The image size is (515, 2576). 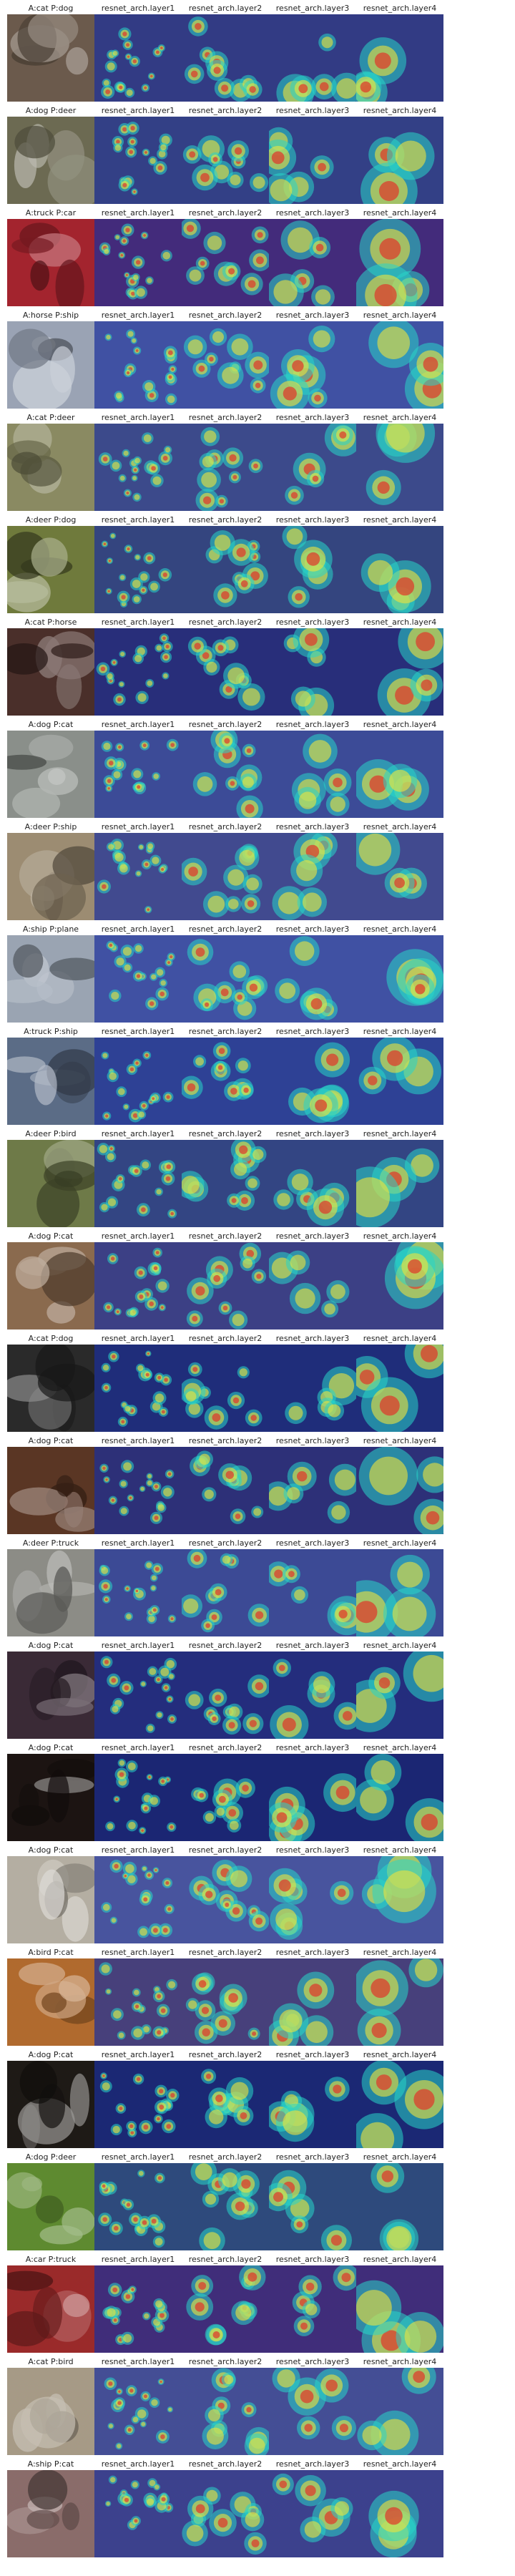 What do you see at coordinates (51, 1031) in the screenshot?
I see `sample-label: A:truck P:ship` at bounding box center [51, 1031].